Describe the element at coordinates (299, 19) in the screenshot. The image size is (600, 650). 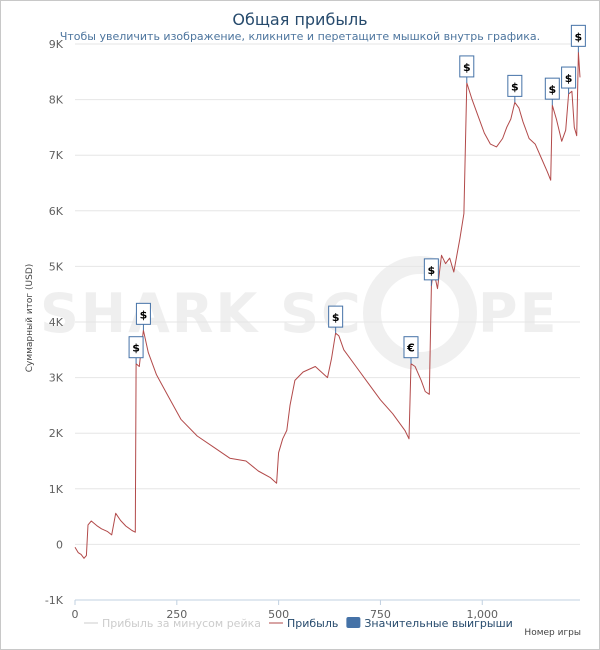
I see `chart-title: Общая прибыль` at that location.